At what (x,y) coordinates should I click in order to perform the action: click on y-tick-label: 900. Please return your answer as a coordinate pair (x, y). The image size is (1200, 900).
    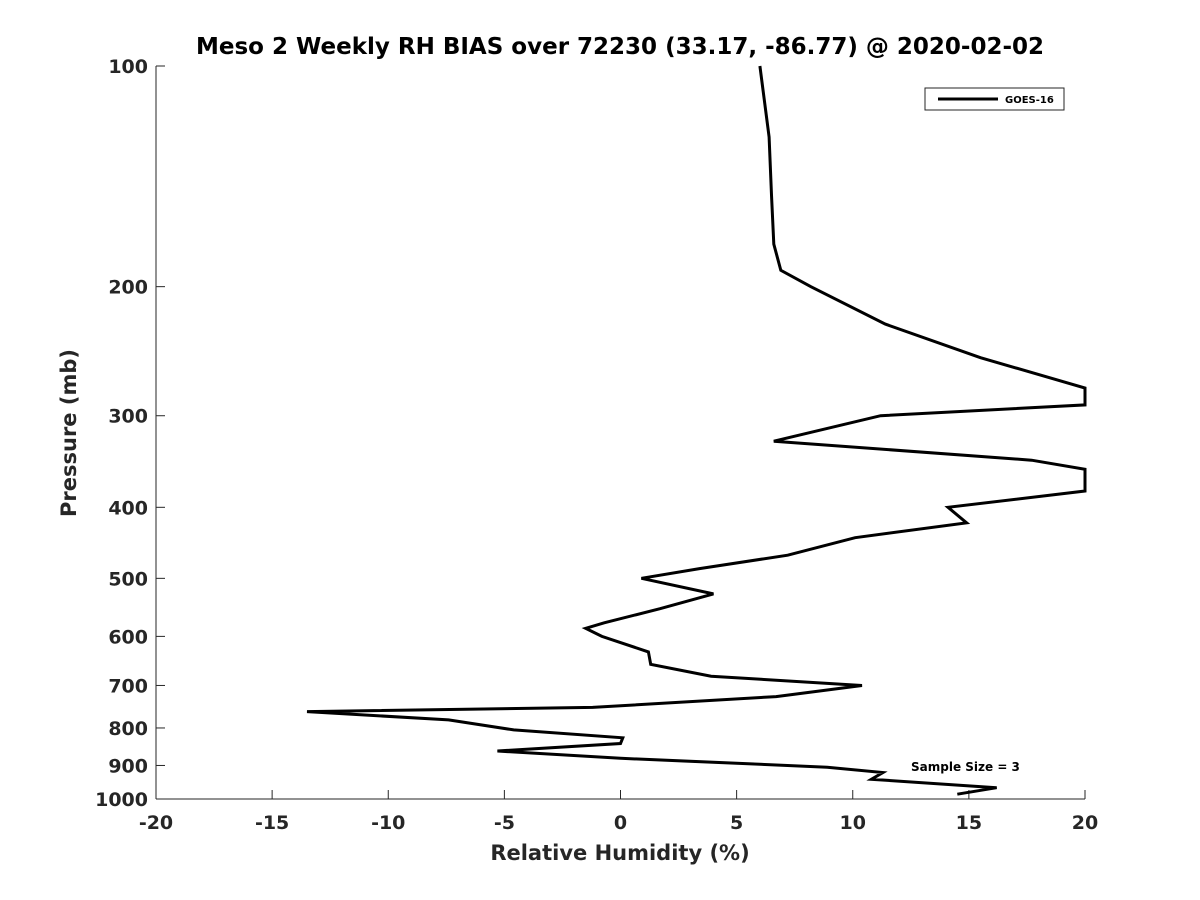
    Looking at the image, I should click on (128, 766).